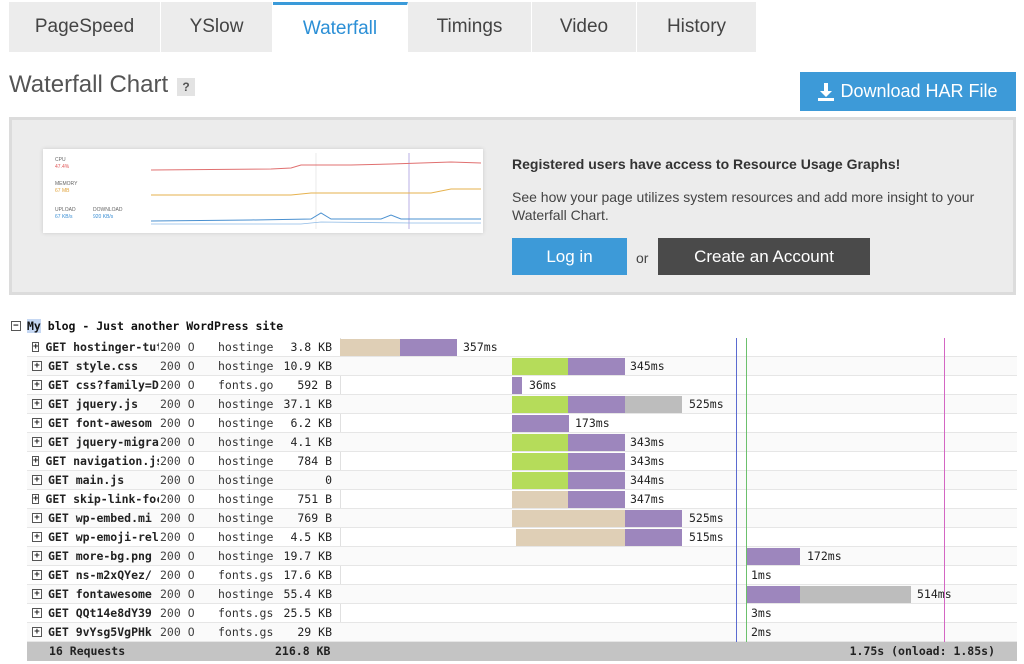 The height and width of the screenshot is (664, 1024). What do you see at coordinates (103, 385) in the screenshot?
I see `request-url-text: GET css?family=D` at bounding box center [103, 385].